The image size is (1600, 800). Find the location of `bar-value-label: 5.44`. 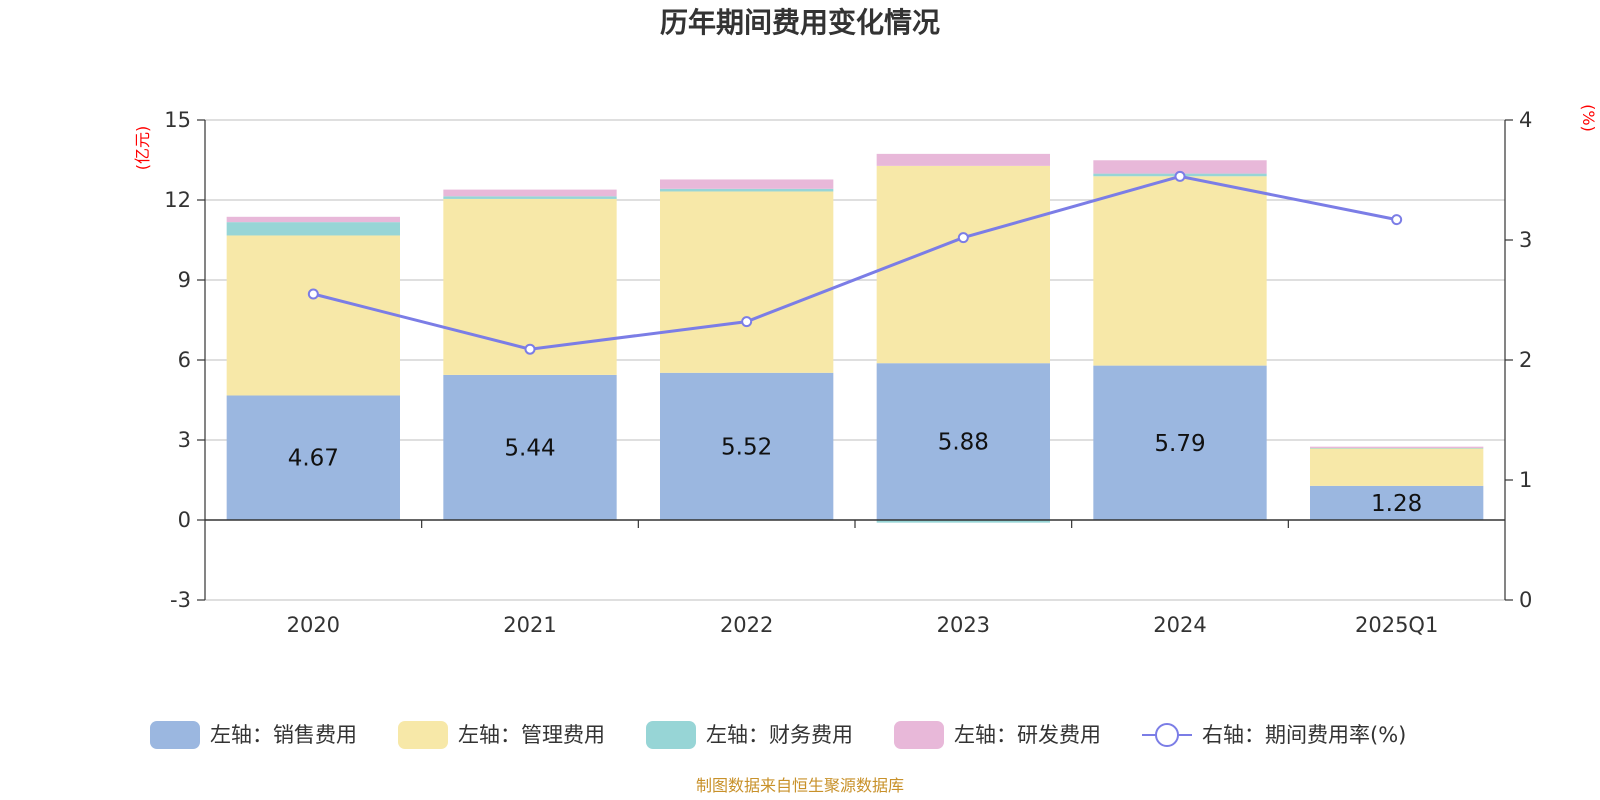

bar-value-label: 5.44 is located at coordinates (529, 448).